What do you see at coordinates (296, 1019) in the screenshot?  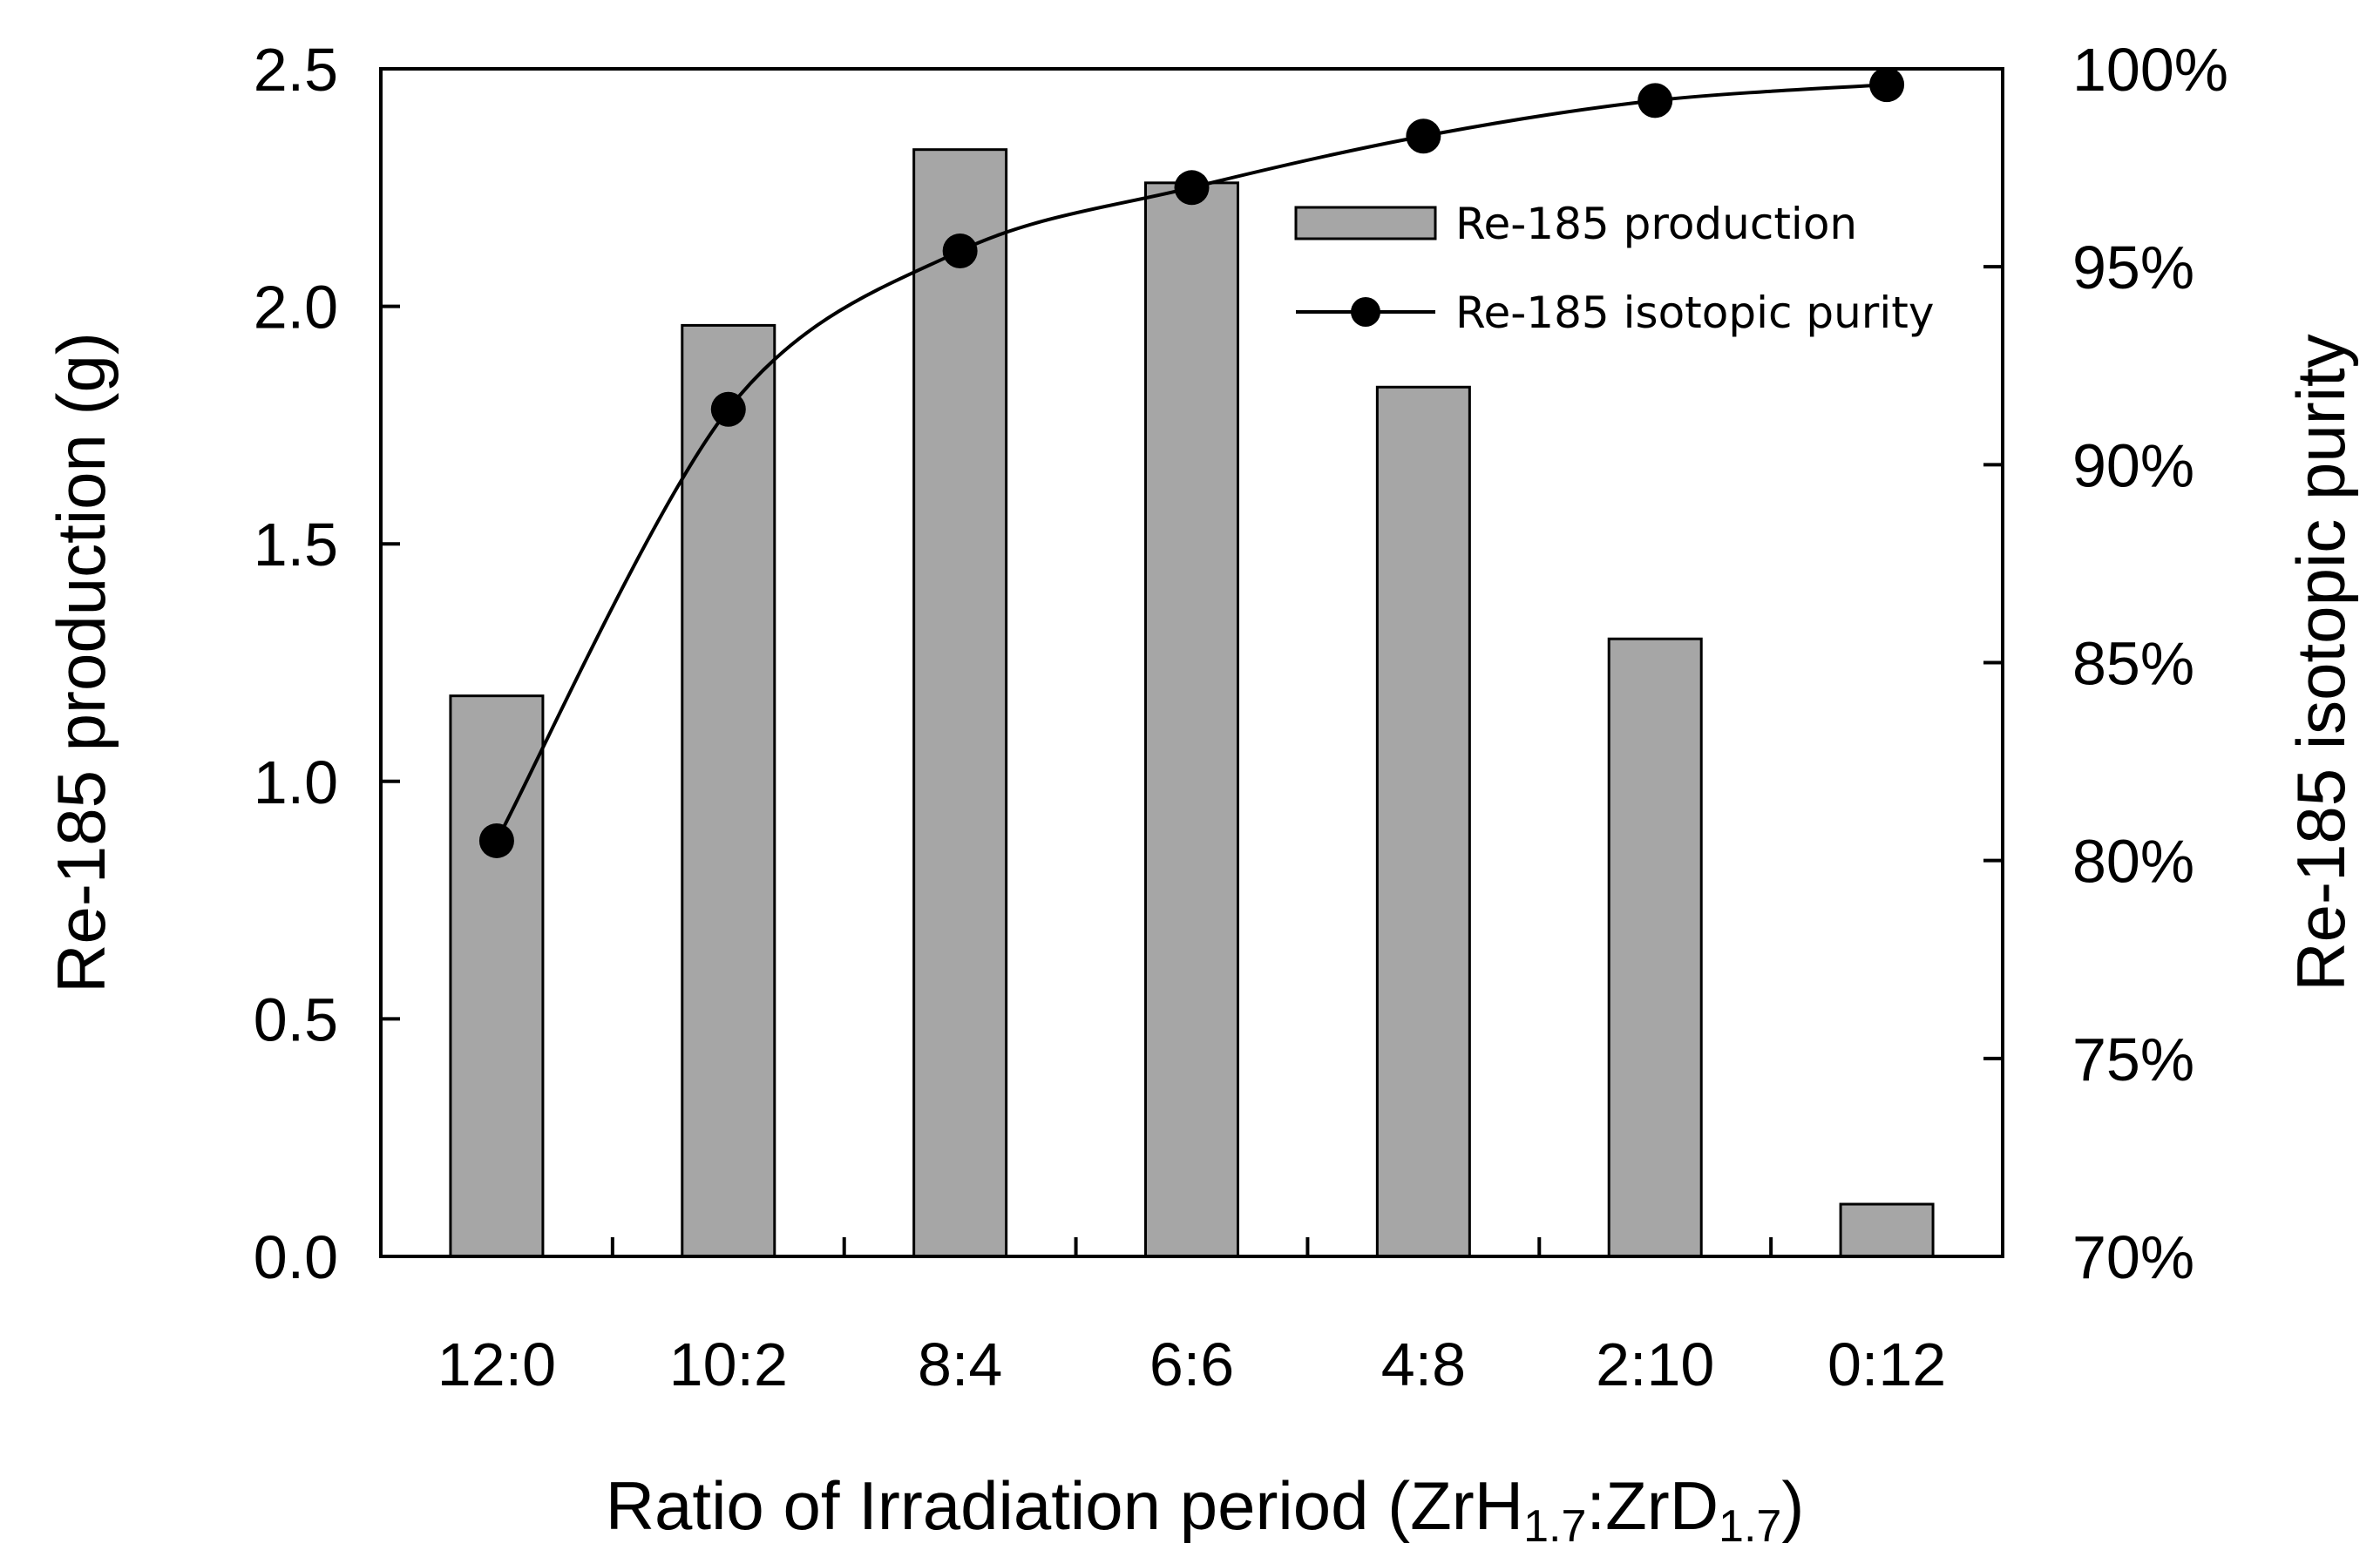 I see `left-tick-label: 0.5` at bounding box center [296, 1019].